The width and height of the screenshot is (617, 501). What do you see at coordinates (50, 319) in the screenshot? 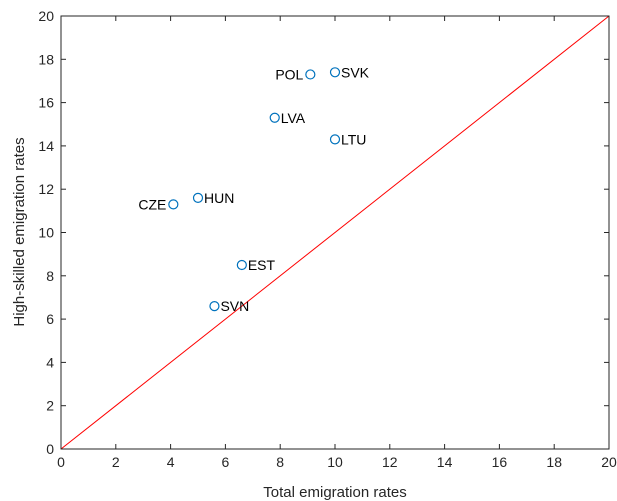
I see `y-tick-label: 6` at bounding box center [50, 319].